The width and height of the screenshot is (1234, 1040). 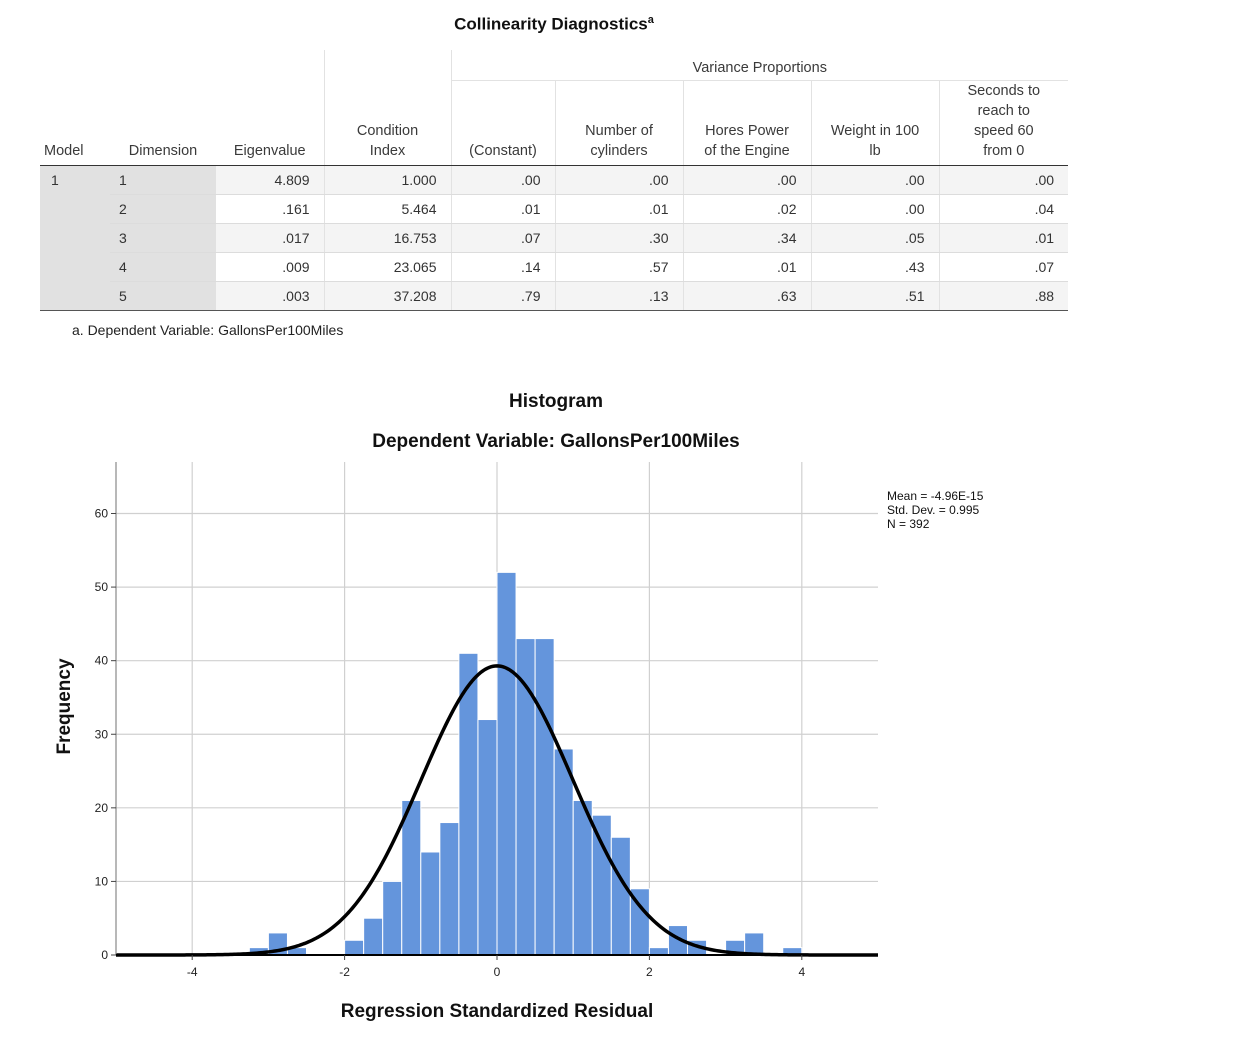 I want to click on constant-cell: .07, so click(x=503, y=238).